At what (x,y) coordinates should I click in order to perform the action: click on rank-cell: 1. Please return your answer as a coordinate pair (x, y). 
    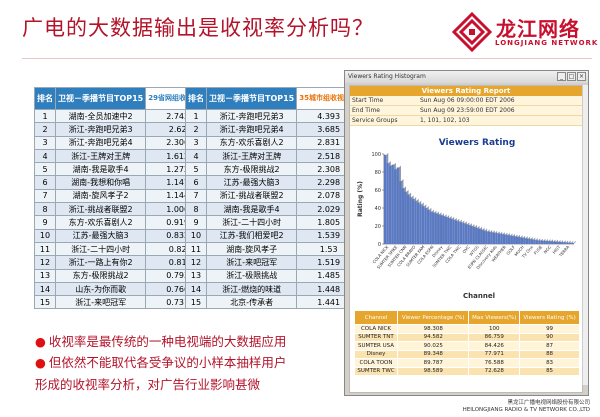
    Looking at the image, I should click on (45, 116).